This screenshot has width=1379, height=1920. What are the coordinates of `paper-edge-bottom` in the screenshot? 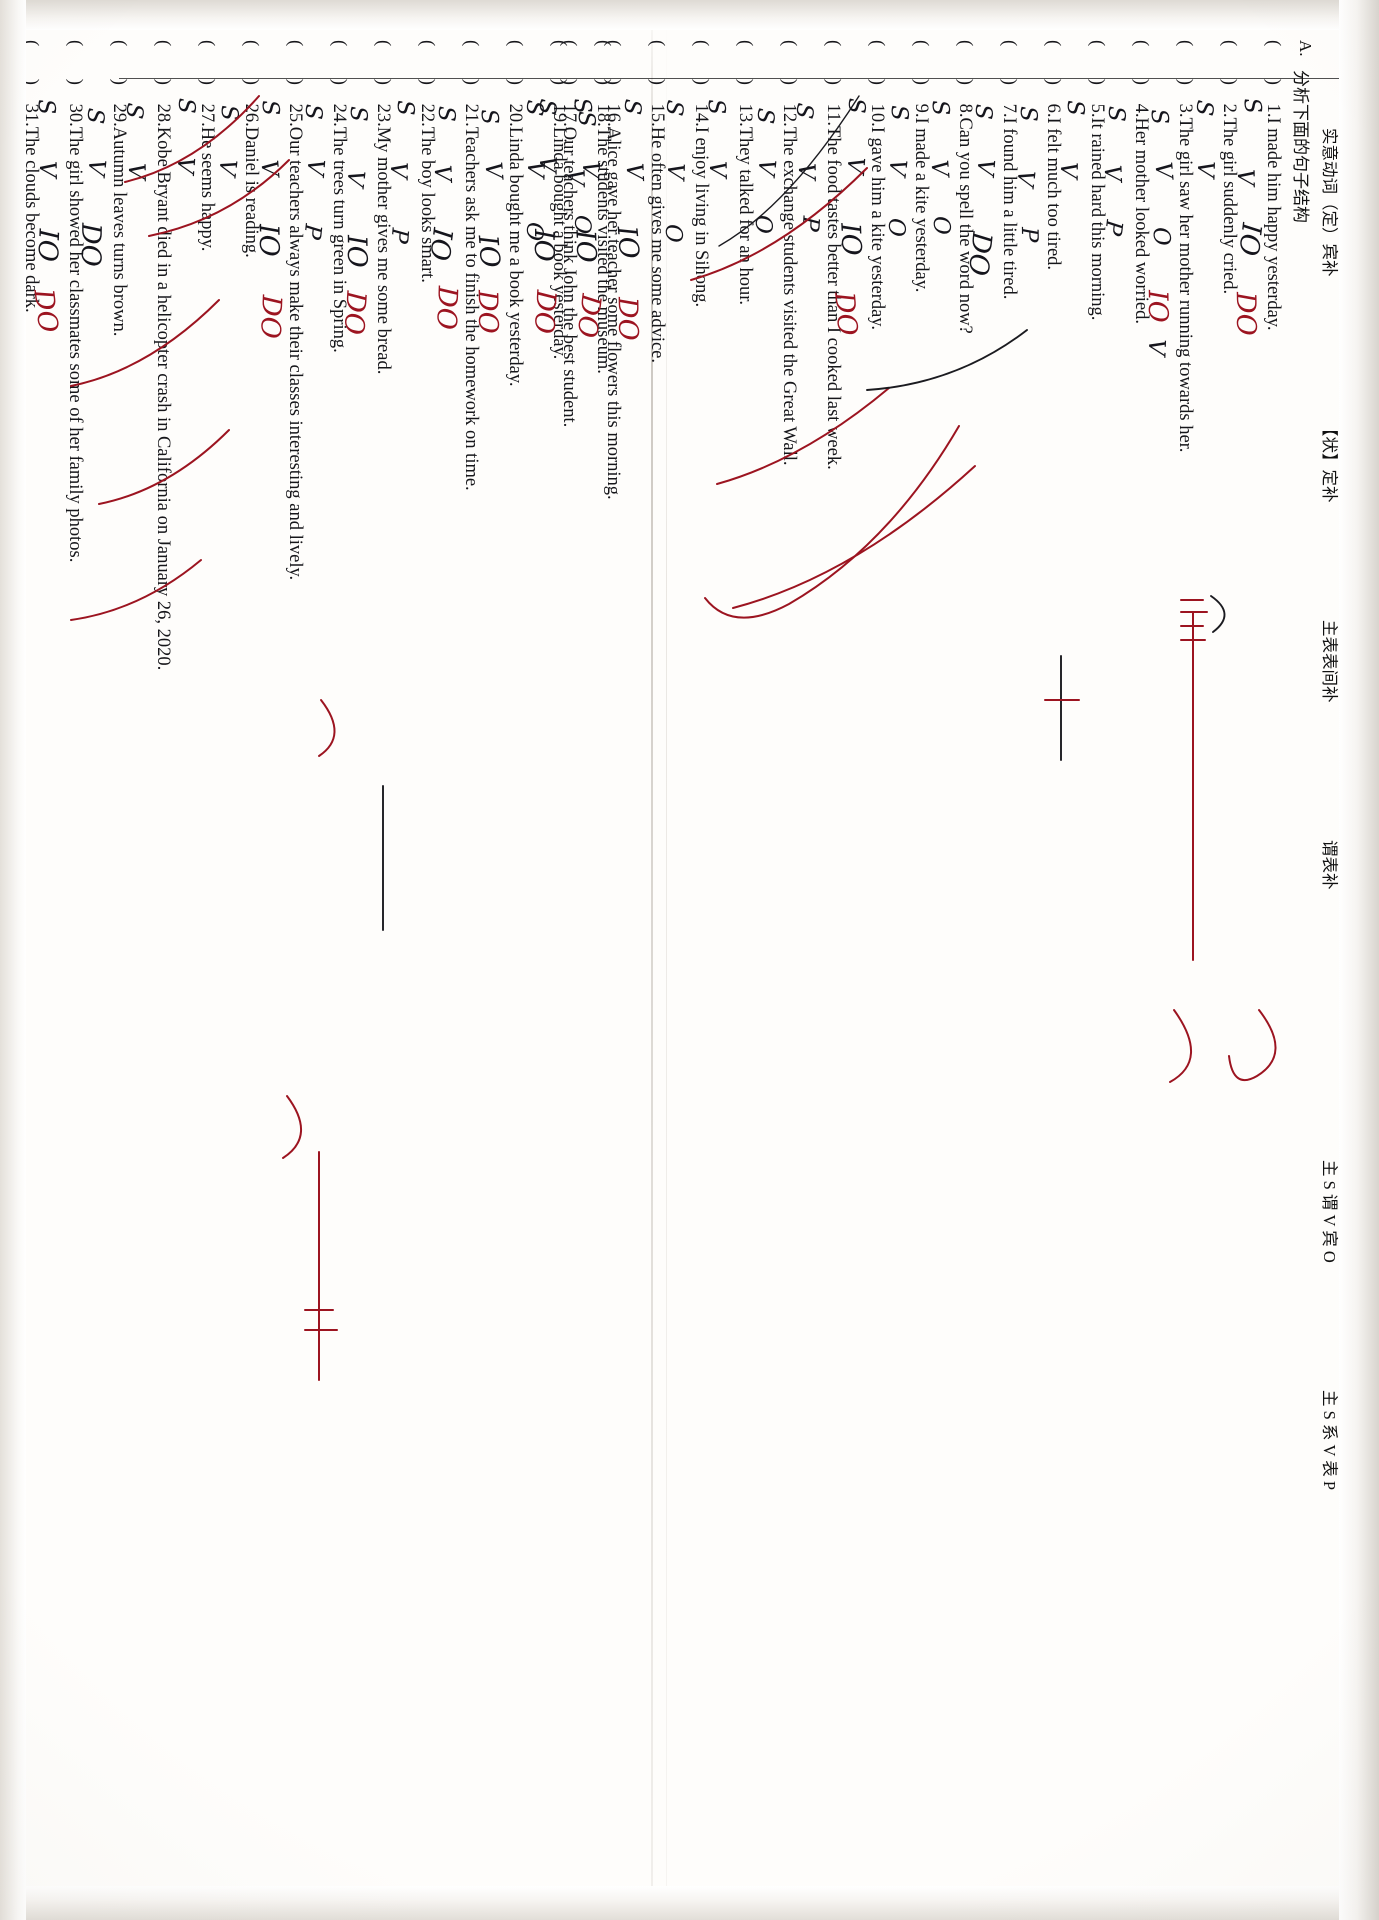 It's located at (689, 1903).